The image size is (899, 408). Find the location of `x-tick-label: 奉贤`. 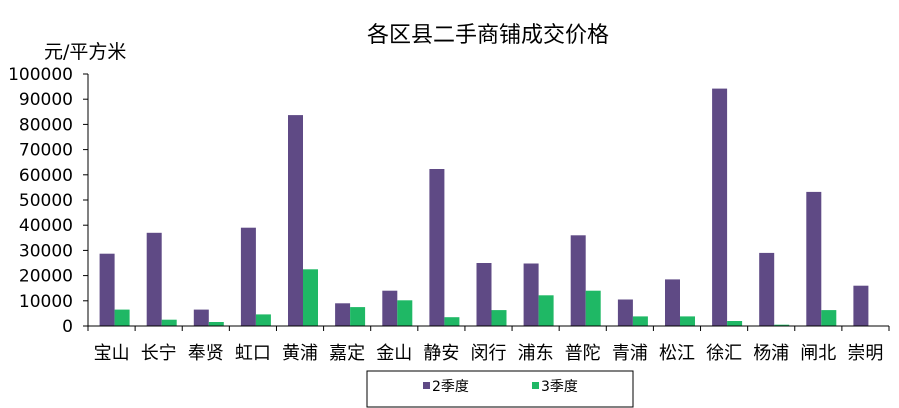

x-tick-label: 奉贤 is located at coordinates (206, 353).